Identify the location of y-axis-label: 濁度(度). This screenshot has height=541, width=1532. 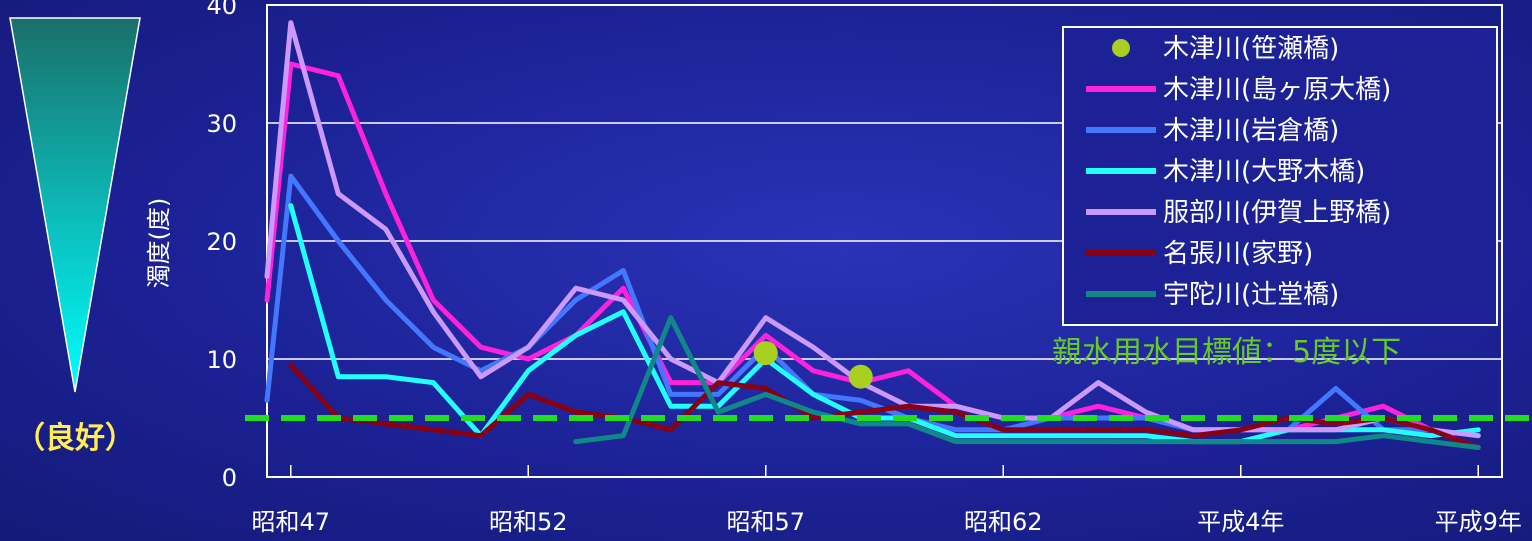
(159, 243).